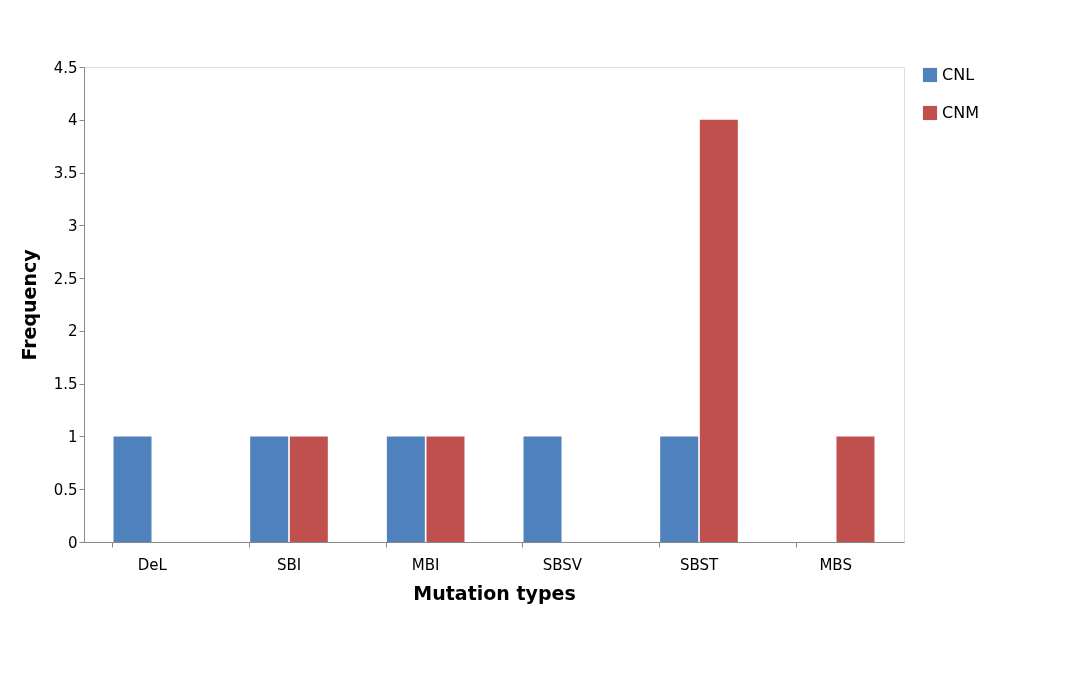 The height and width of the screenshot is (677, 1078). What do you see at coordinates (289, 564) in the screenshot?
I see `x-tick-label: SBI` at bounding box center [289, 564].